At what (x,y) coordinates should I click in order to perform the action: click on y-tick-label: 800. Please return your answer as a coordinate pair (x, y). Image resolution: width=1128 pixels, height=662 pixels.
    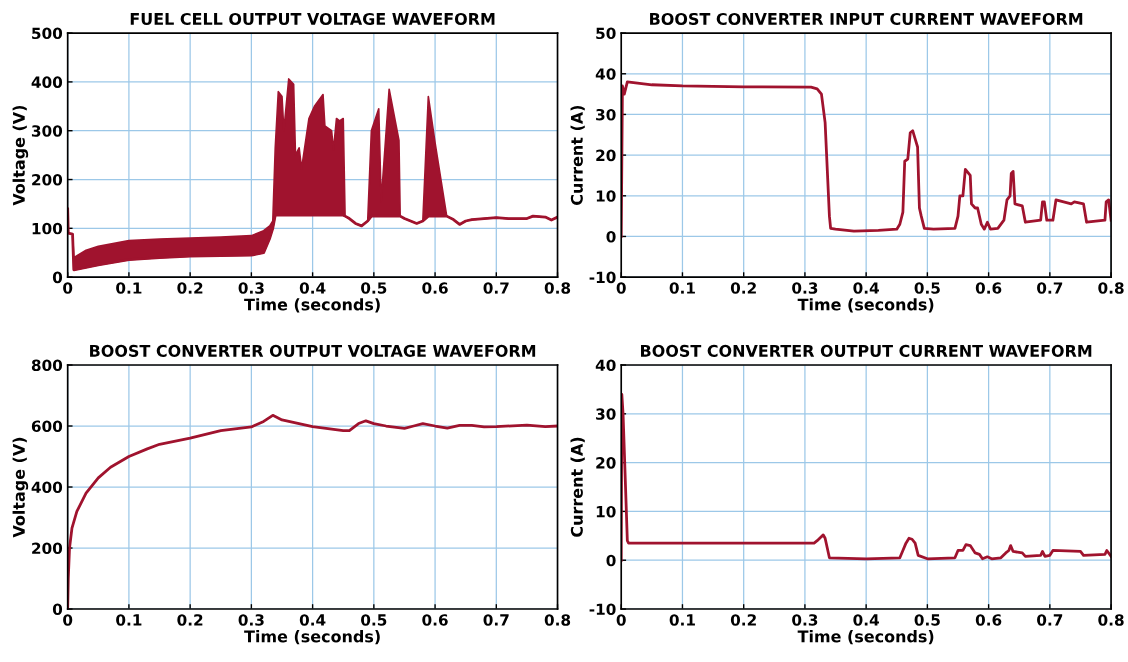
    Looking at the image, I should click on (47, 365).